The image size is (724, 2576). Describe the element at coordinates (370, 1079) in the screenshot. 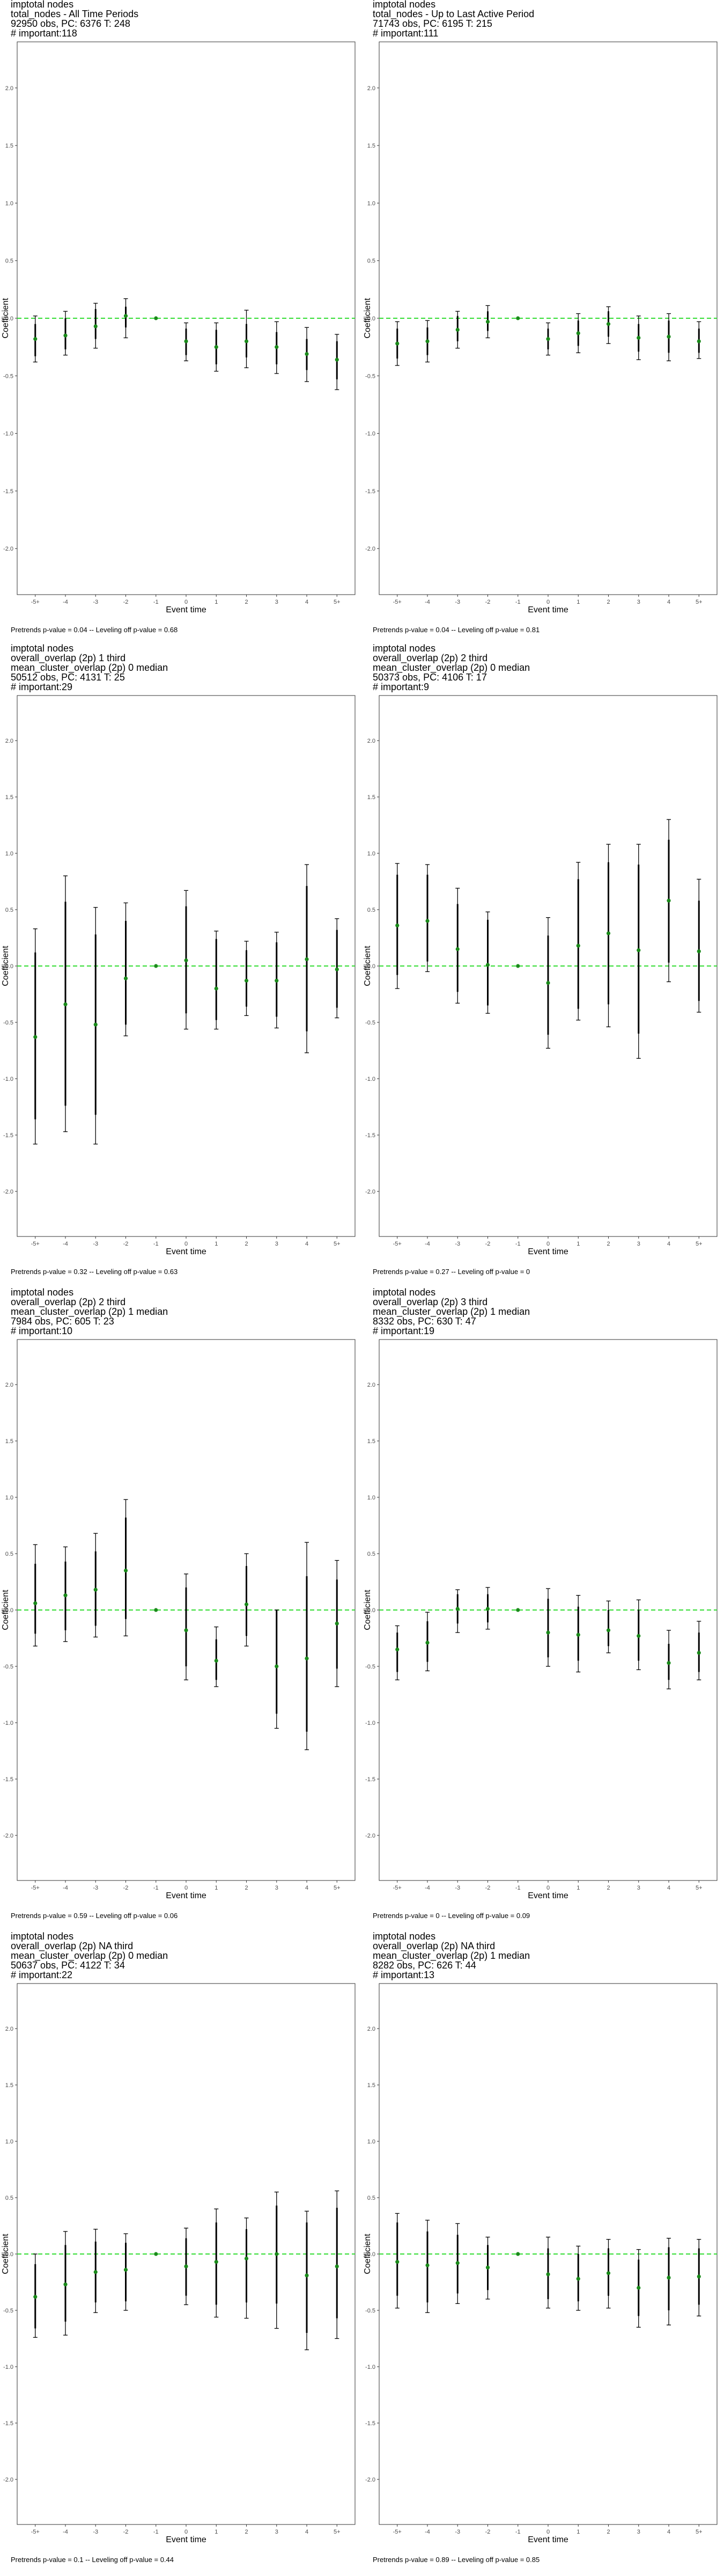

I see `y-tick-label: -1.0` at that location.